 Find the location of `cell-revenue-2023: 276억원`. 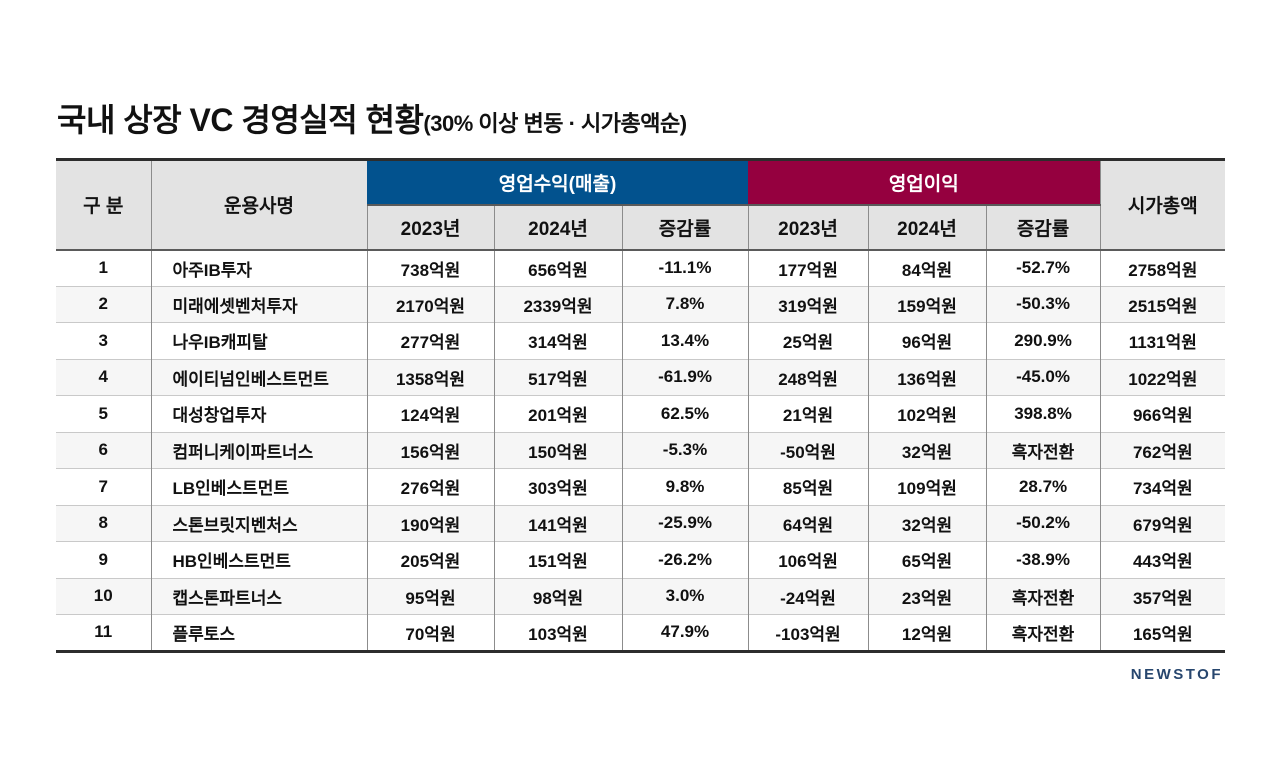

cell-revenue-2023: 276억원 is located at coordinates (430, 486).